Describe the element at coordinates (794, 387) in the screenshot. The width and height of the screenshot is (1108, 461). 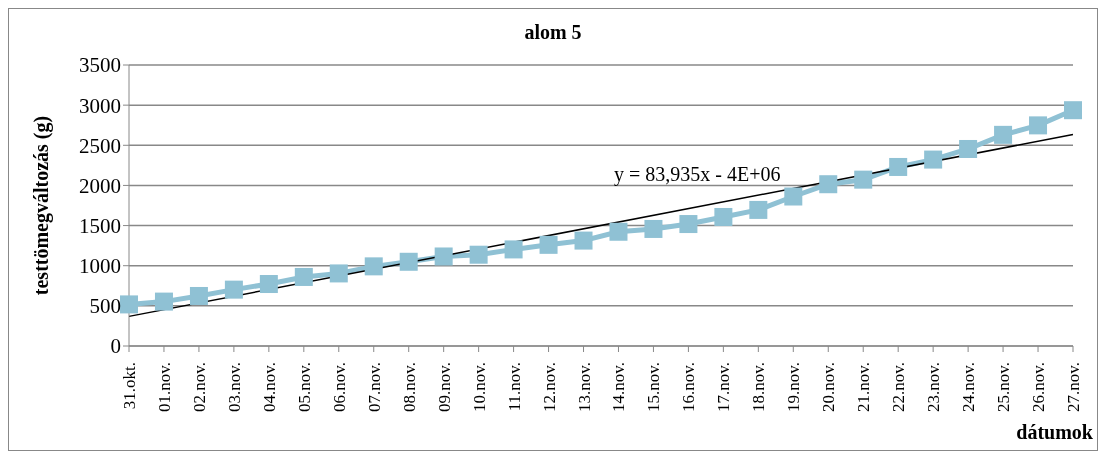
I see `x-tick-label: 19.nov.` at that location.